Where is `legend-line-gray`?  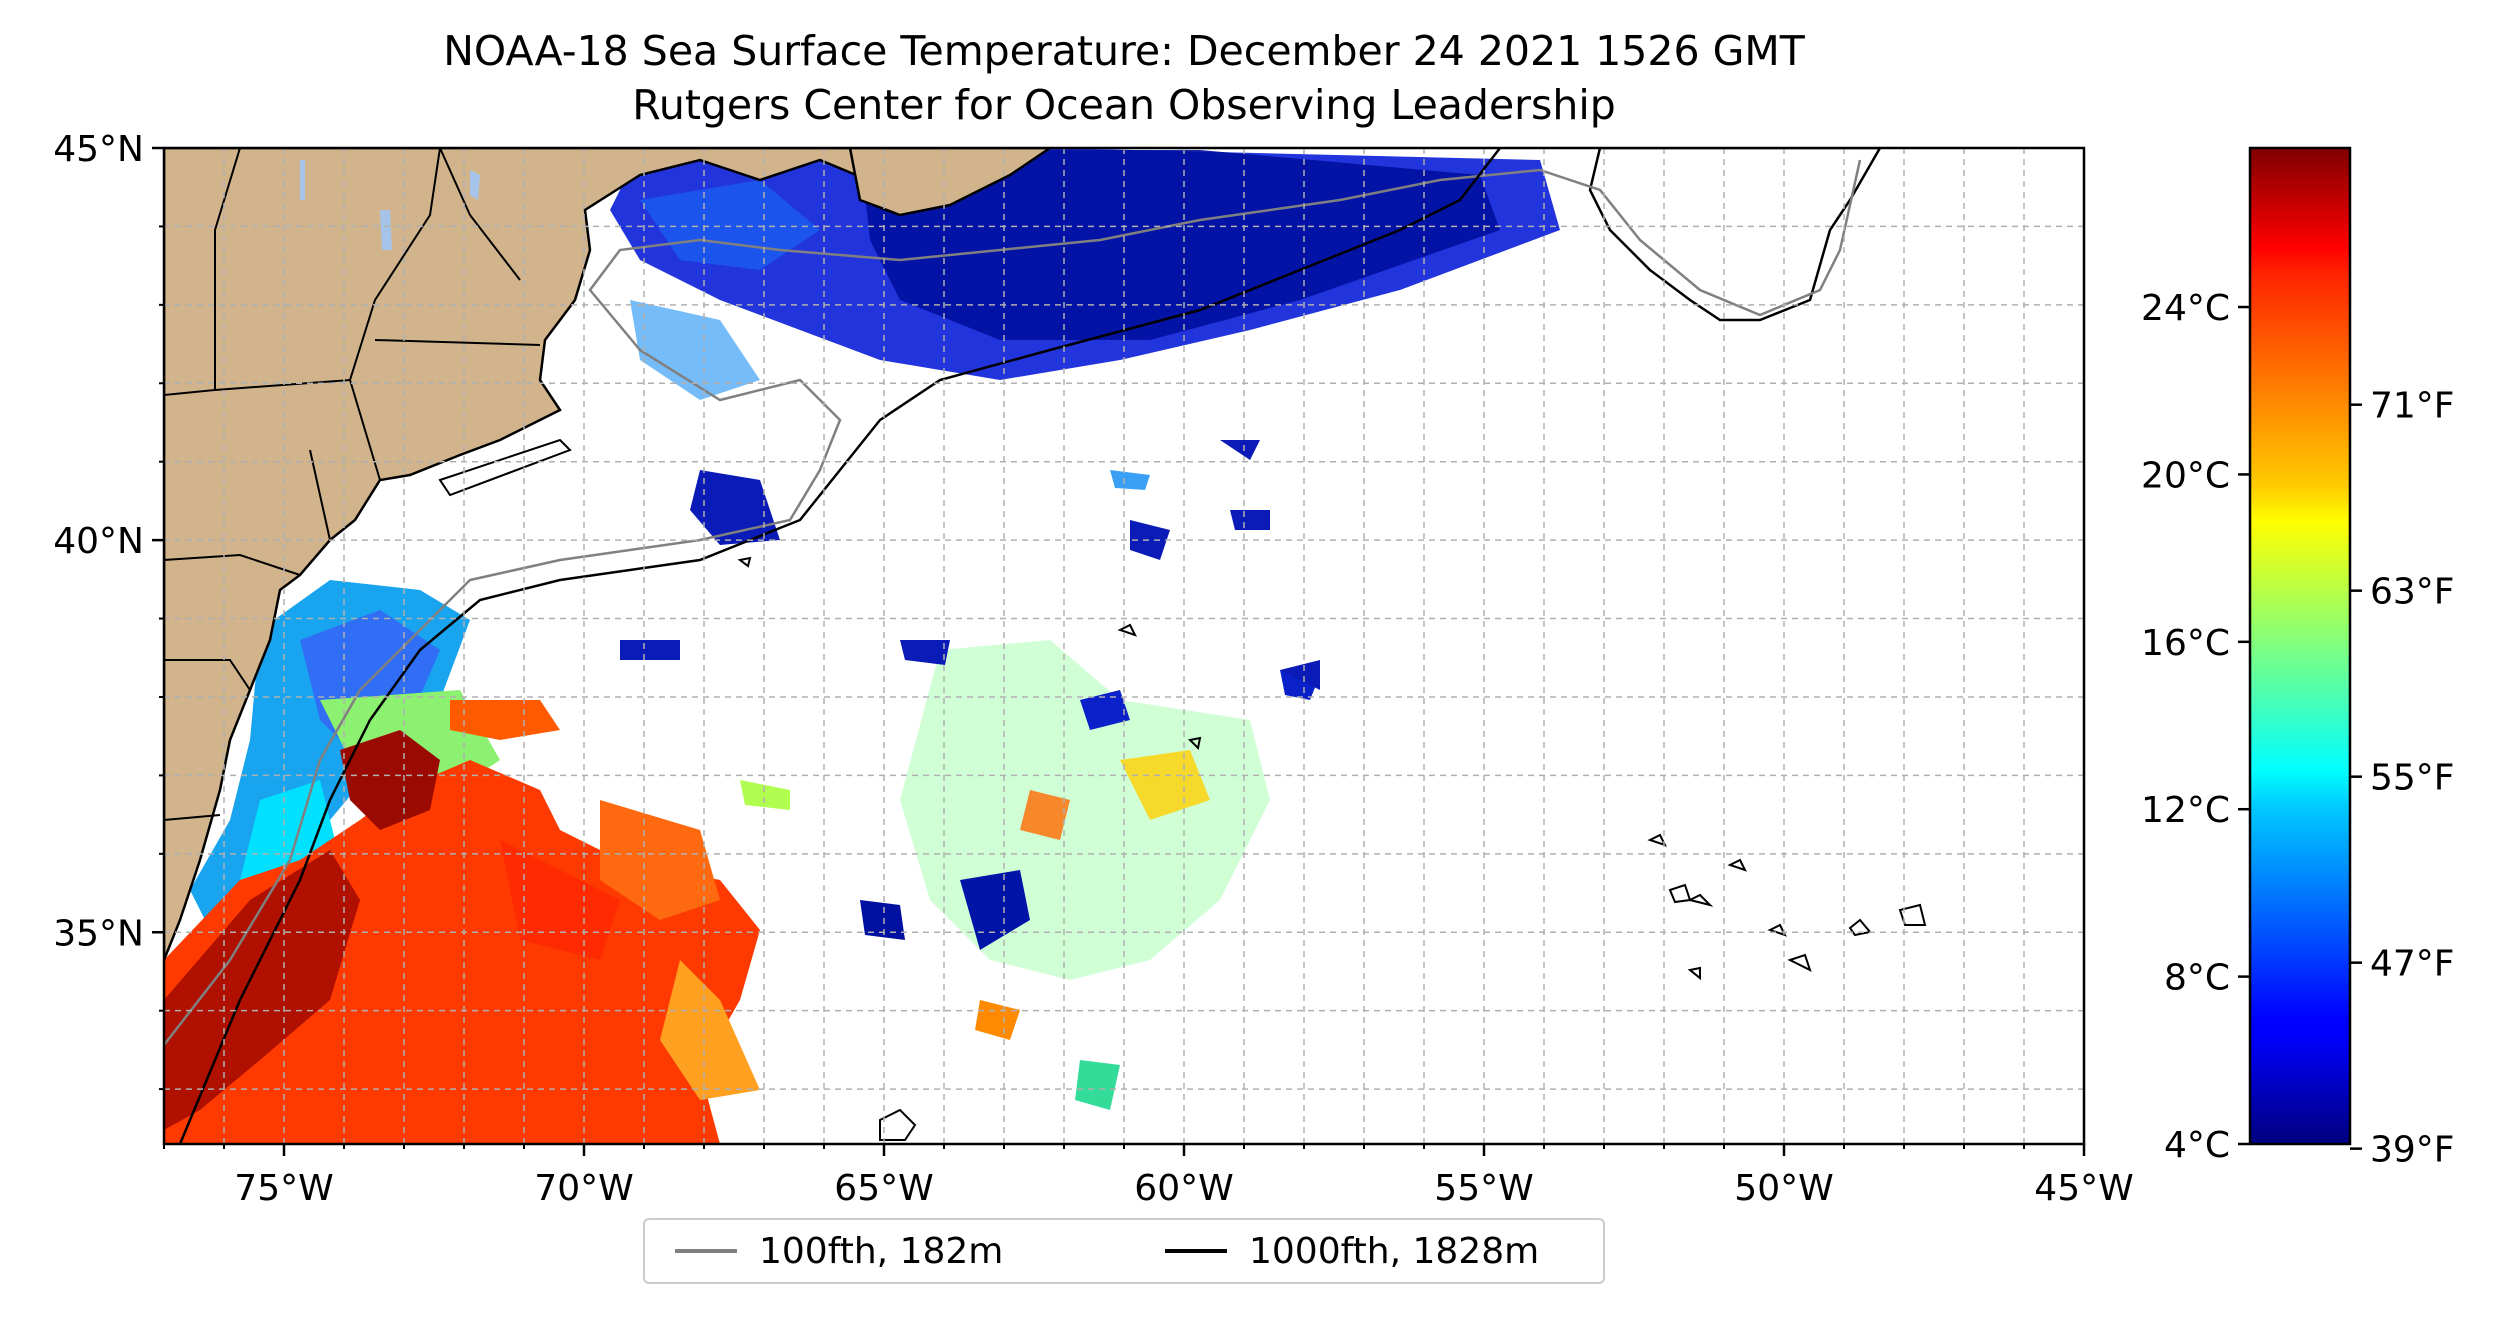 legend-line-gray is located at coordinates (706, 1251).